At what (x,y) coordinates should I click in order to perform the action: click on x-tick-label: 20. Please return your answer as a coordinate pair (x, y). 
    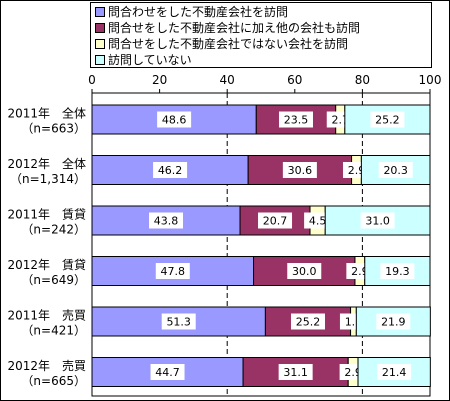
    Looking at the image, I should click on (159, 80).